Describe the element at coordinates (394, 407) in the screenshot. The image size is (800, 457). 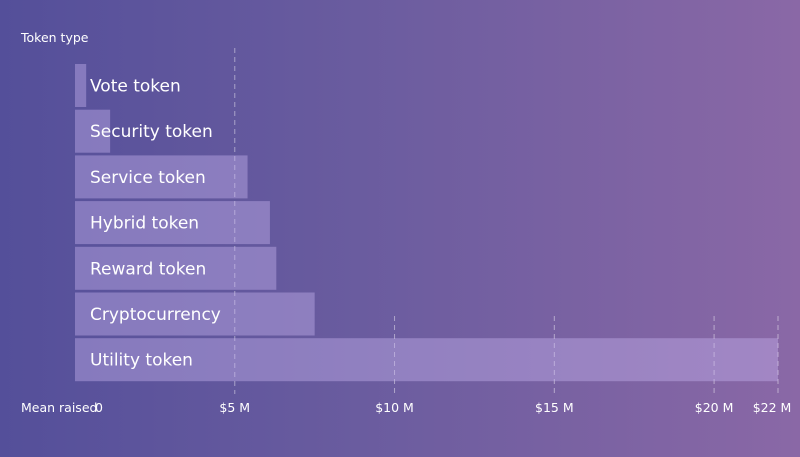
I see `x-tick-label: $10 M` at that location.